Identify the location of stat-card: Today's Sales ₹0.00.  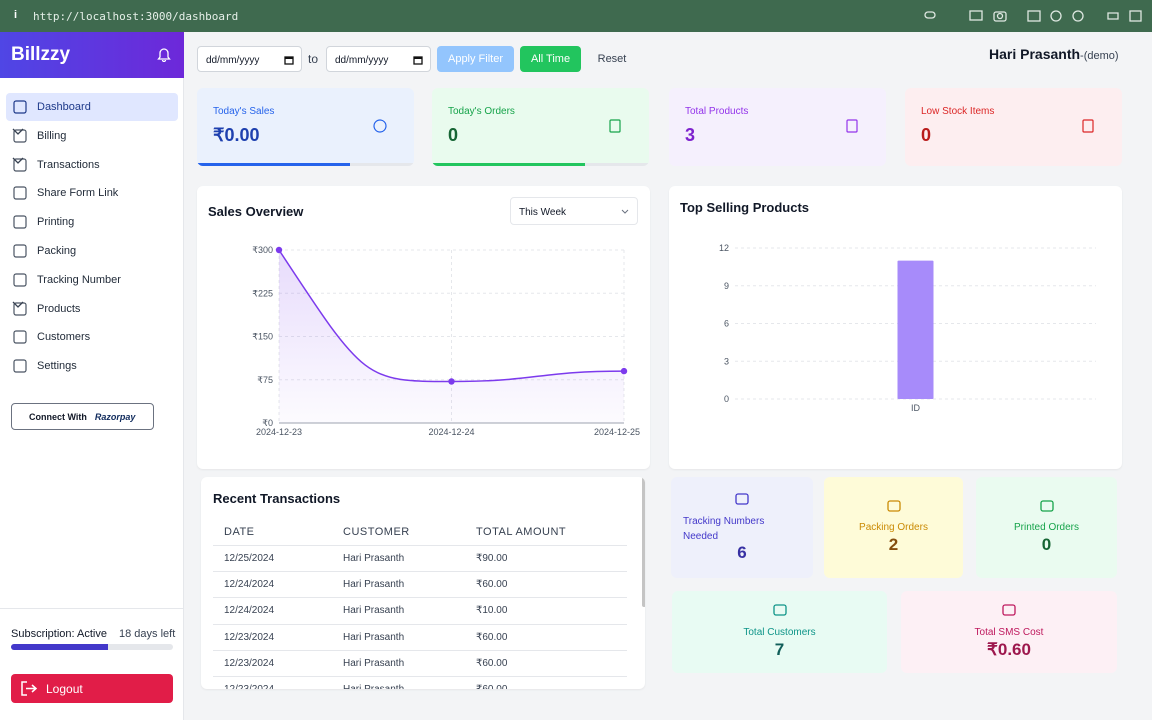
(305, 127).